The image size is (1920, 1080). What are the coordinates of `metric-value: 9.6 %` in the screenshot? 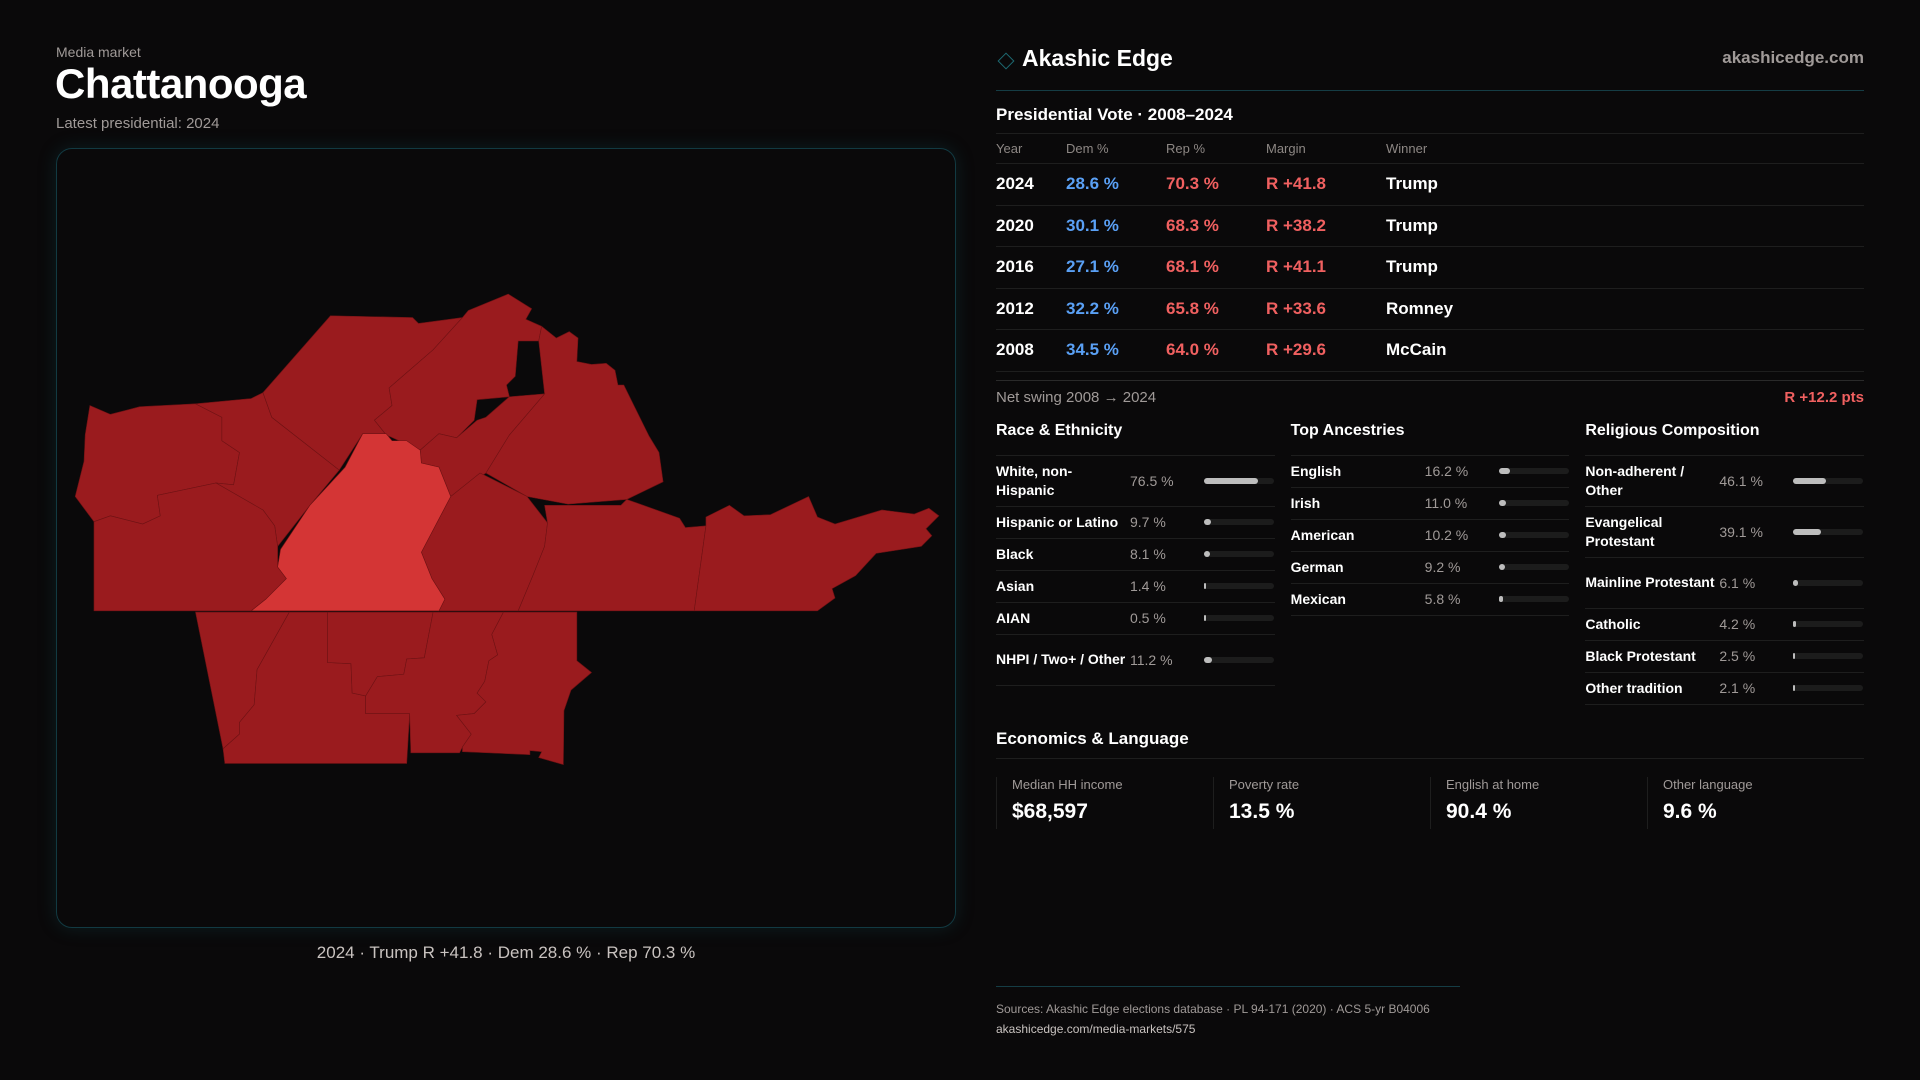 It's located at (1690, 811).